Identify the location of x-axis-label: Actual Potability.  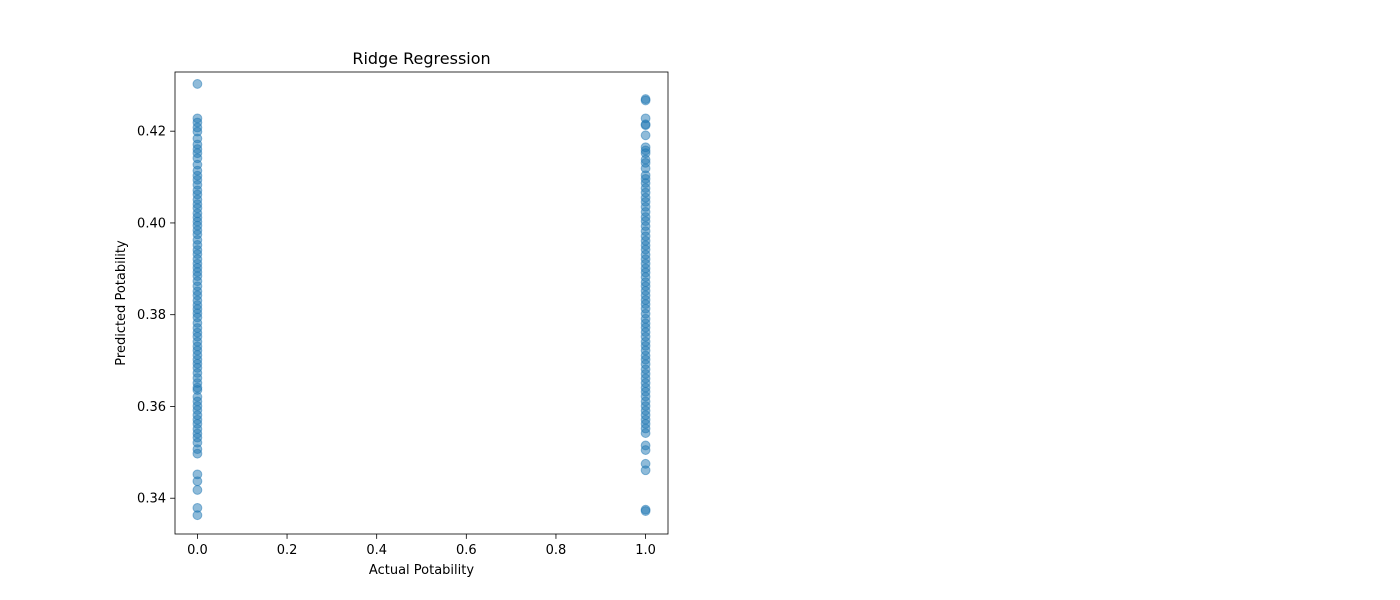
(421, 570).